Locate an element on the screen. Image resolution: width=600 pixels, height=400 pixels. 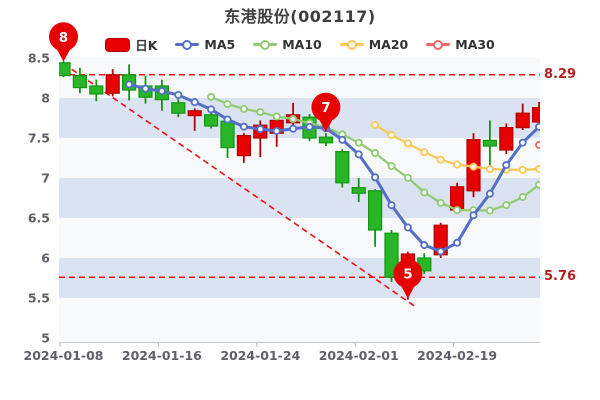
pin-balloon is located at coordinates (326, 107).